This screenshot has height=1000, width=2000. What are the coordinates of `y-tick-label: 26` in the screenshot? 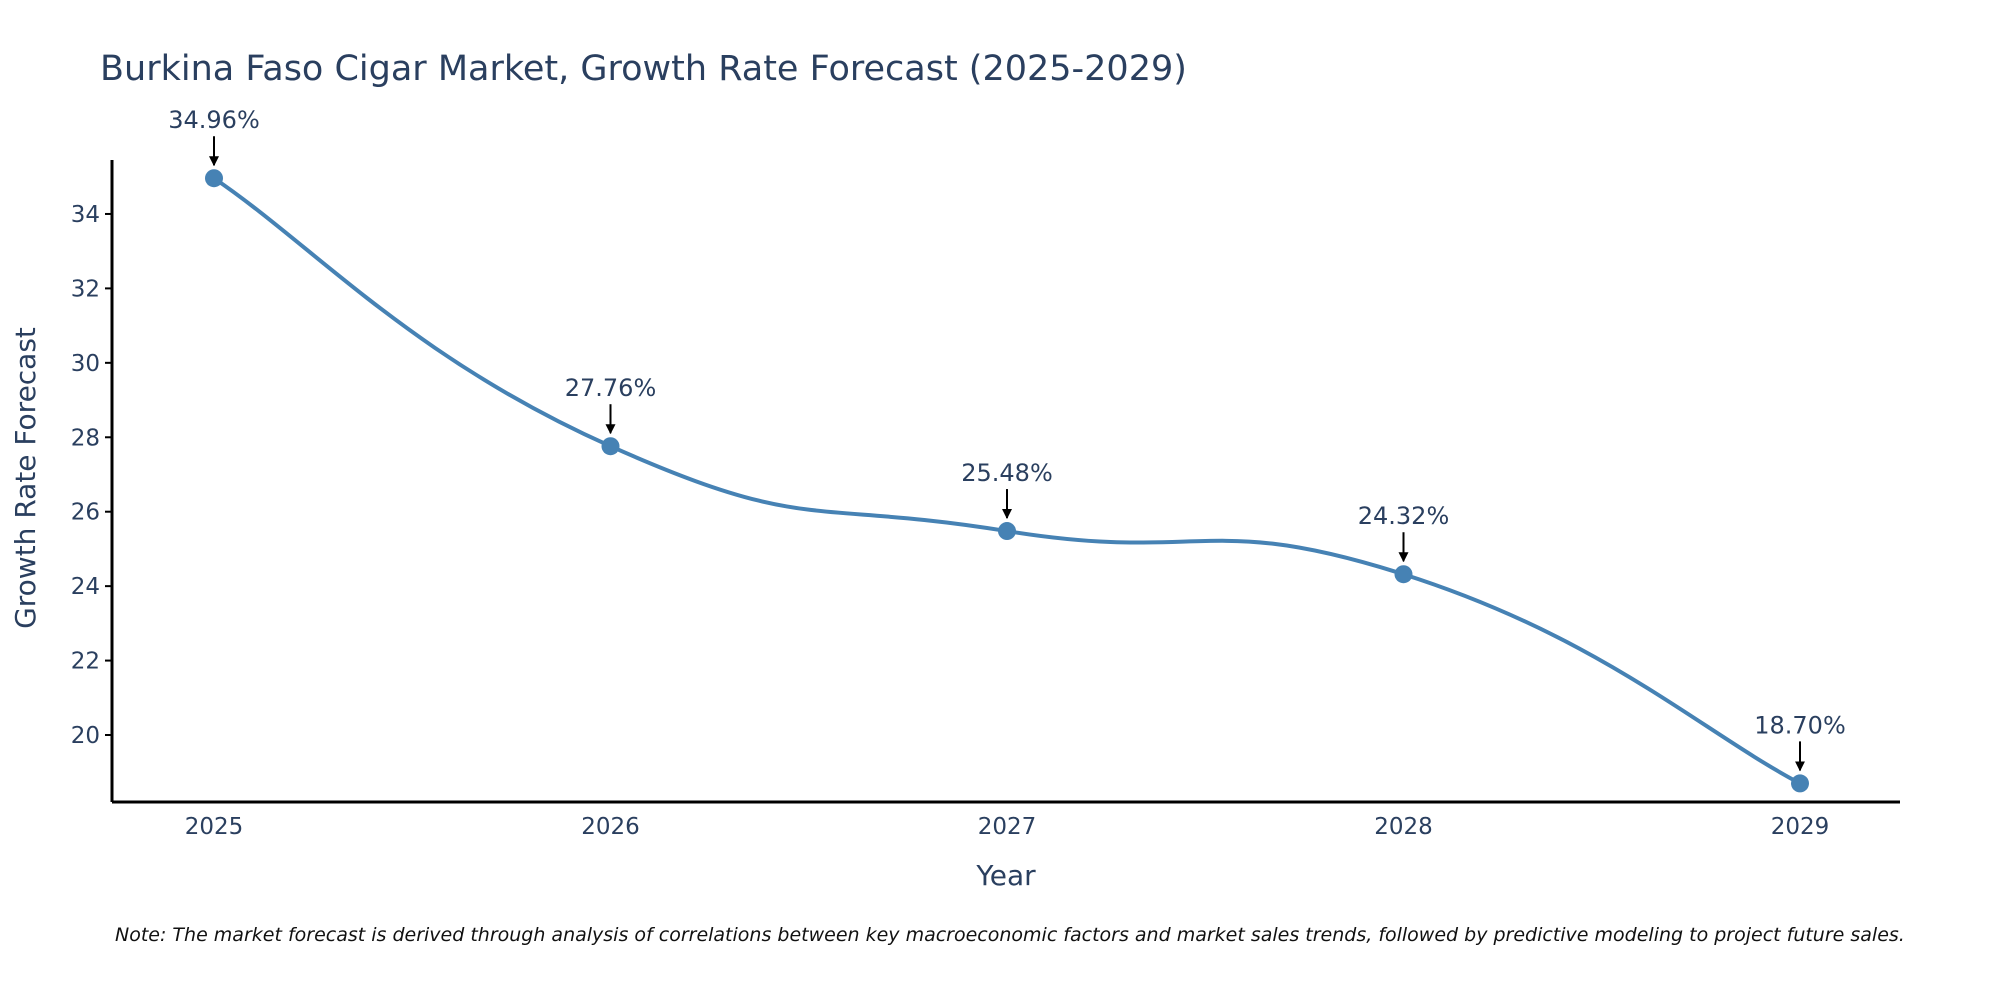 It's located at (85, 513).